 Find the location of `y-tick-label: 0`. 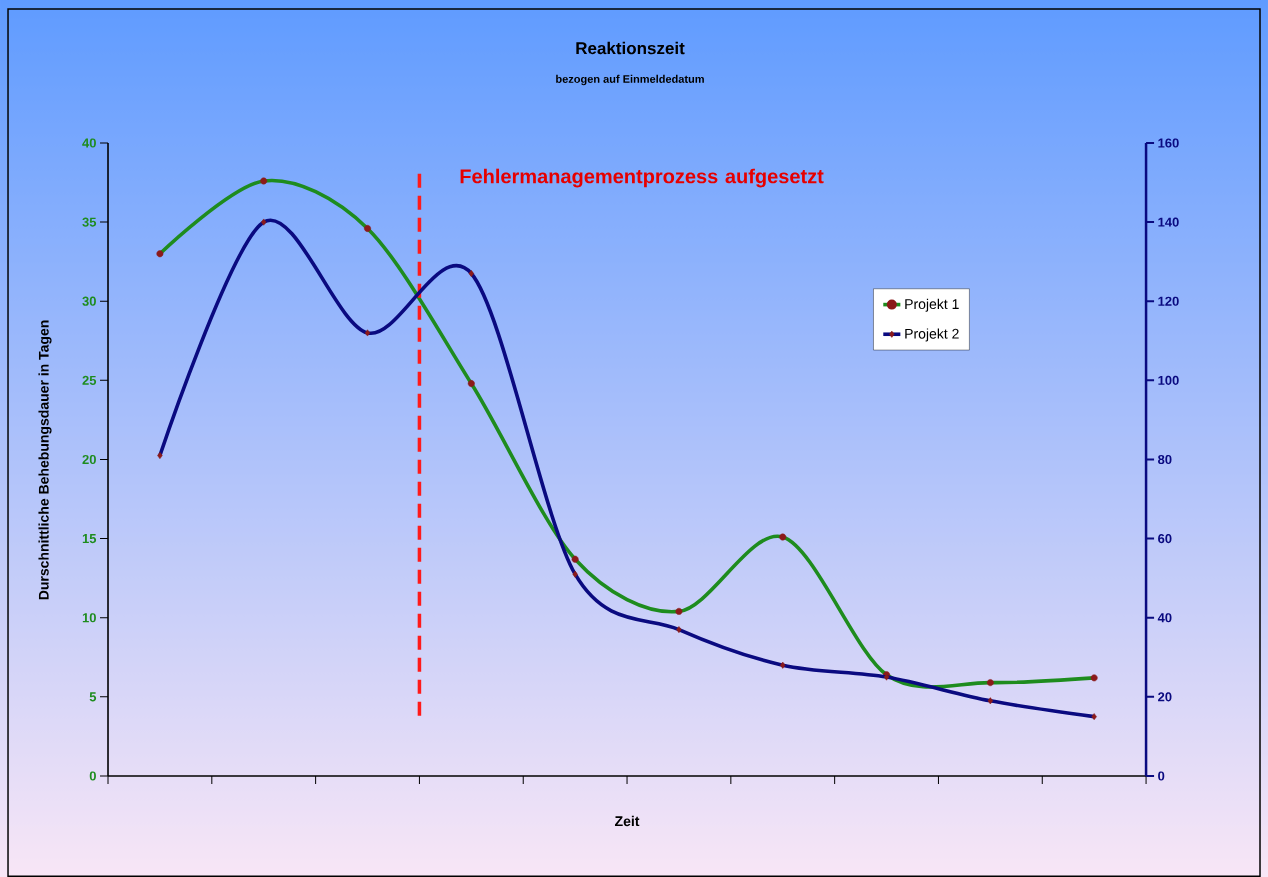

y-tick-label: 0 is located at coordinates (92, 776).